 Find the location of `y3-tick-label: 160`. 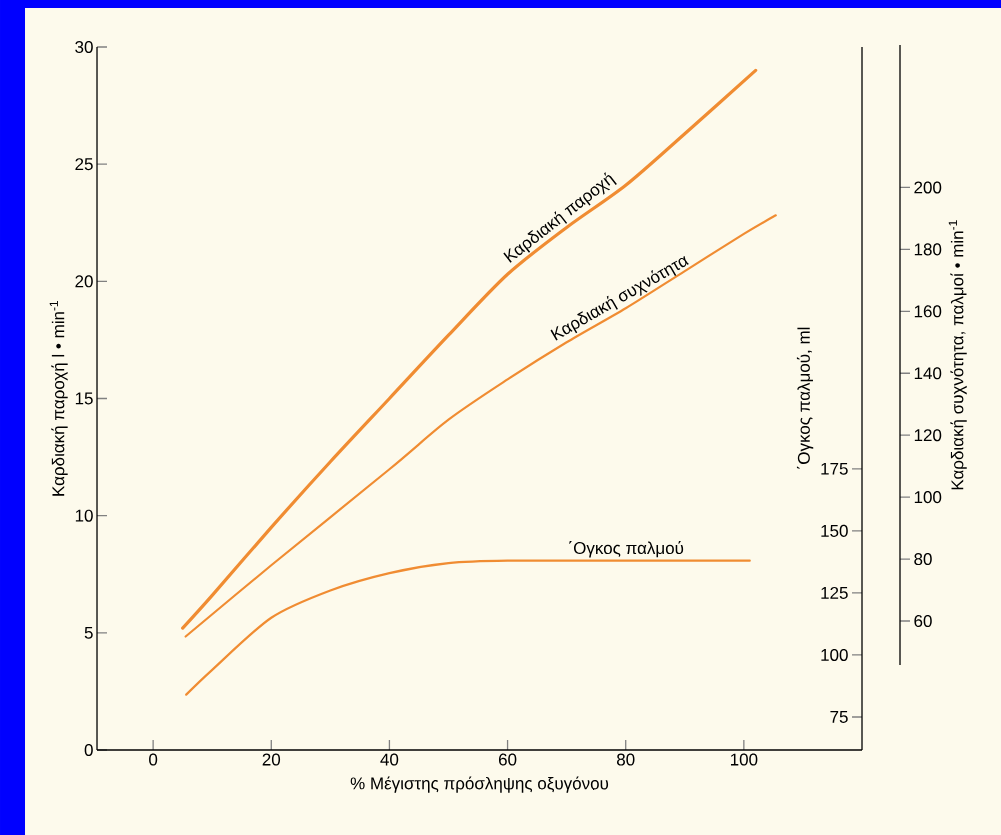

y3-tick-label: 160 is located at coordinates (928, 311).